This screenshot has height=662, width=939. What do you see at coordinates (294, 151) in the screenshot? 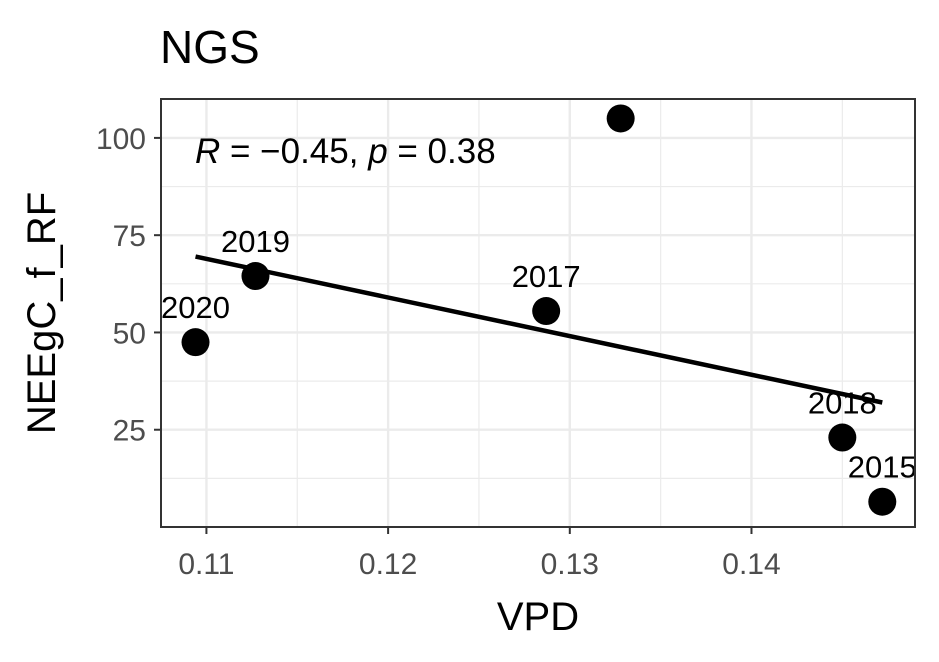
I see `annotation-part: = −0.45,` at bounding box center [294, 151].